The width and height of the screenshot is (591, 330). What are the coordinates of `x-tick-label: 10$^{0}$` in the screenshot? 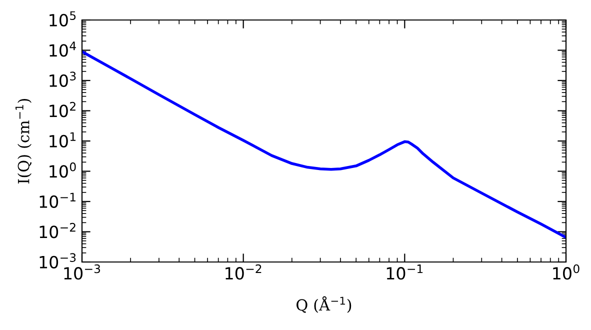 It's located at (566, 272).